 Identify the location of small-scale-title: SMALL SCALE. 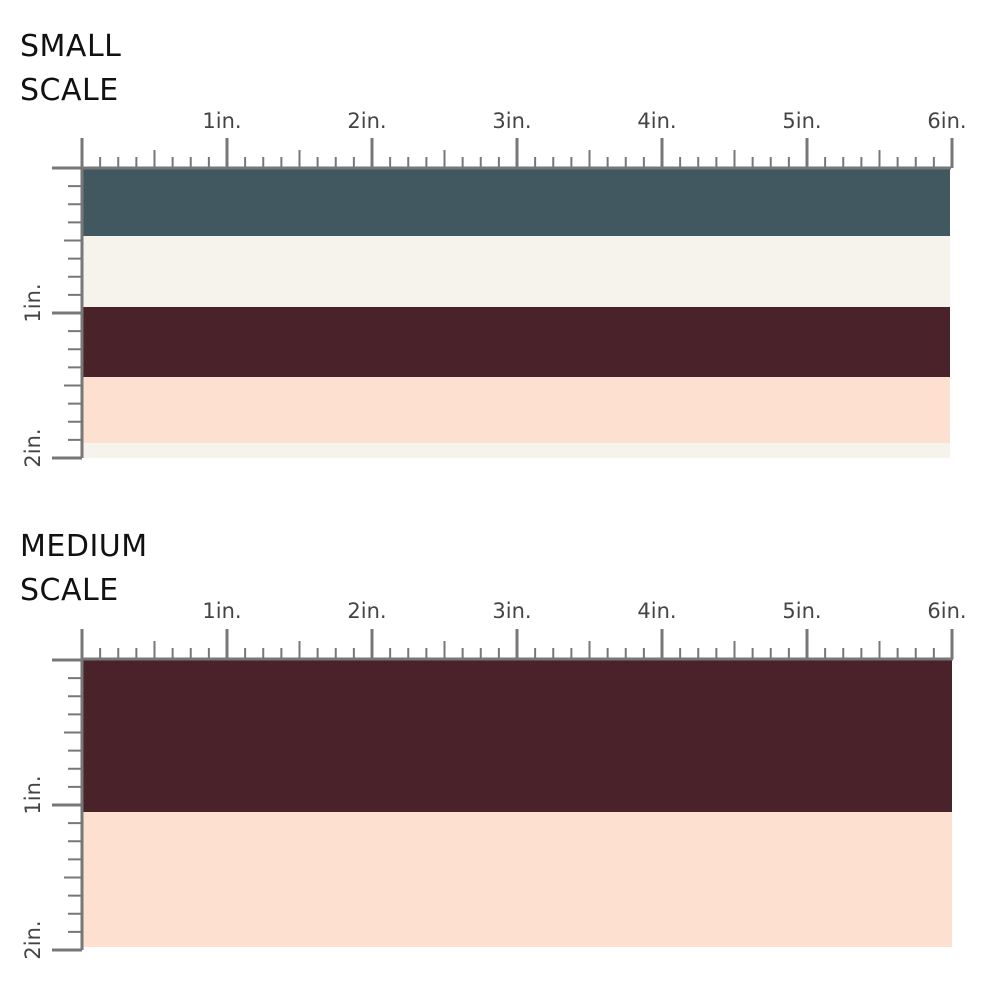
(70, 69).